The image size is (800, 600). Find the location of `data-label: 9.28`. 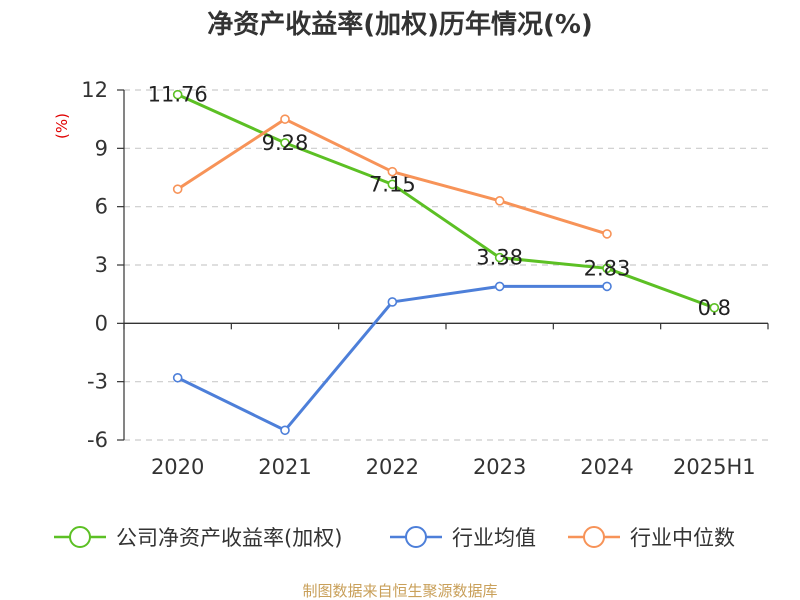

data-label: 9.28 is located at coordinates (285, 143).